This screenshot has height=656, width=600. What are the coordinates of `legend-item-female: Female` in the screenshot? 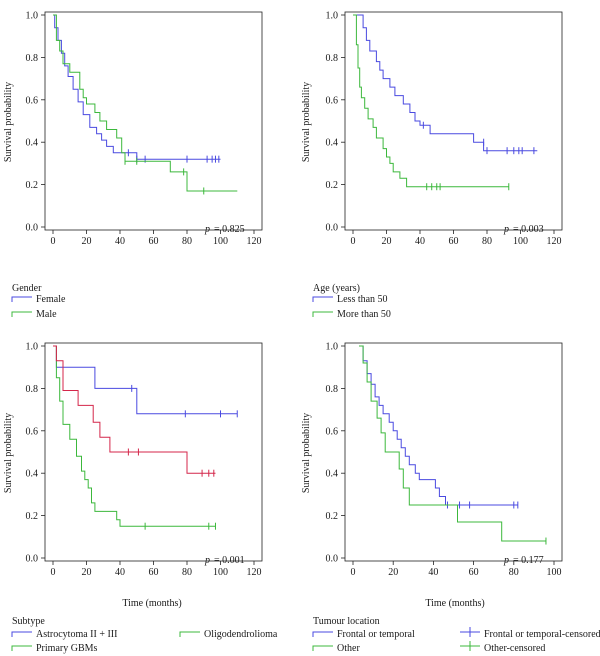 It's located at (38, 299).